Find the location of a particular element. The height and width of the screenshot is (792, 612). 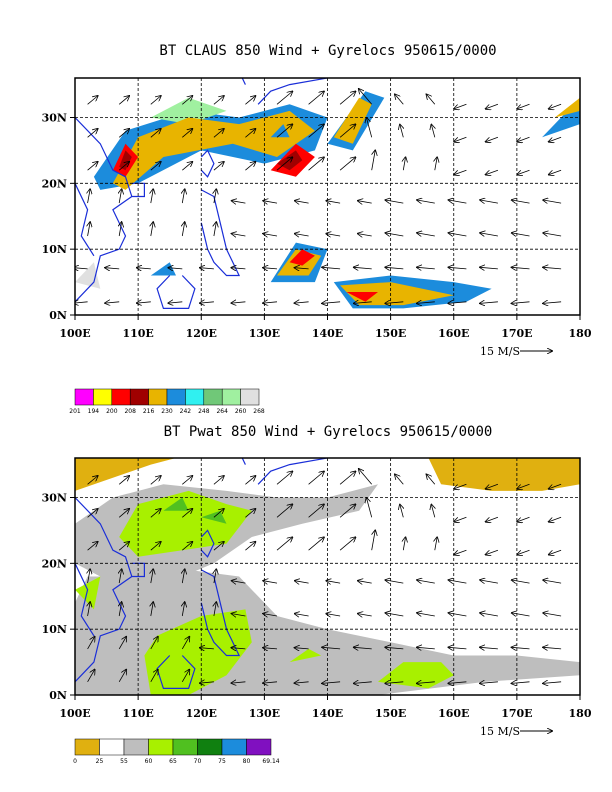

panel-1-vector-reference: 15 M/S is located at coordinates (500, 351).